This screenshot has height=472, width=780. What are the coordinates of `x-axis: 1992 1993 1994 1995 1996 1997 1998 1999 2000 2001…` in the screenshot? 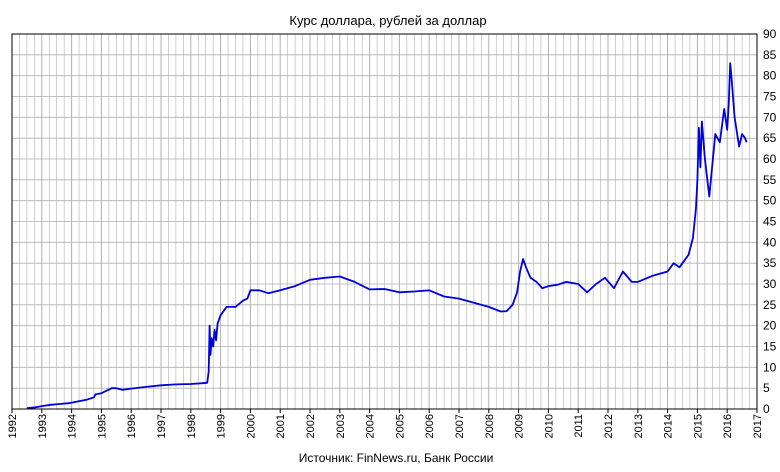 It's located at (385, 423).